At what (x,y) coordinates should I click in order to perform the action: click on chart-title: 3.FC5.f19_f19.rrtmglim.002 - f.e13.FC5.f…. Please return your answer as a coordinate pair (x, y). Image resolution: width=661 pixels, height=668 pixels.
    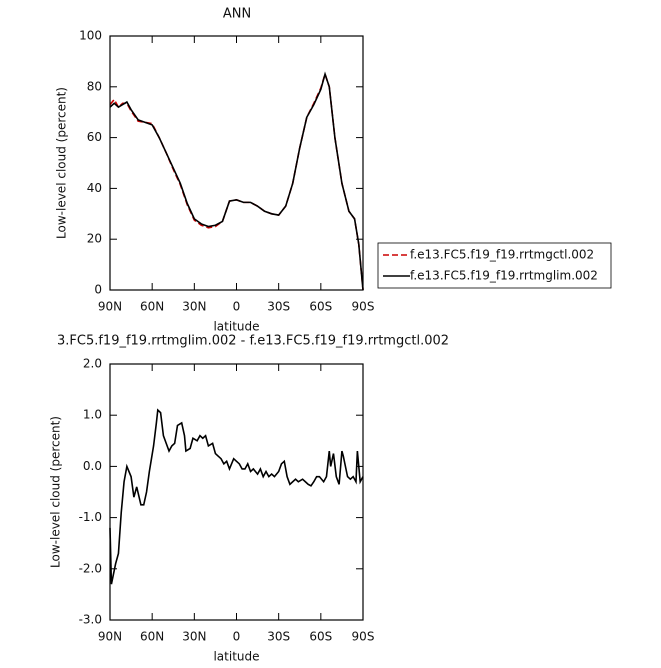
    Looking at the image, I should click on (253, 341).